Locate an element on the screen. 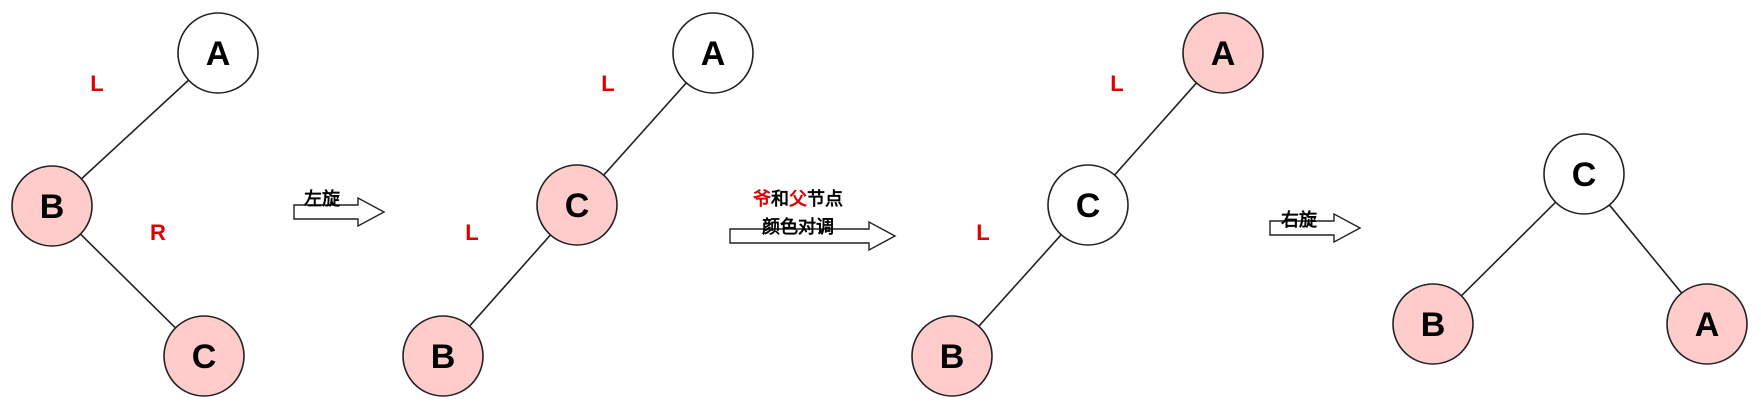 This screenshot has width=1761, height=407. arrow-caption: 左旋 is located at coordinates (322, 199).